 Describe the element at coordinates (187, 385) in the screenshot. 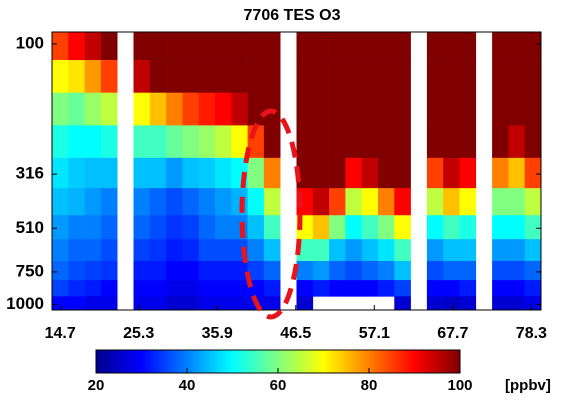

I see `colorbar-tick-label: 40` at that location.